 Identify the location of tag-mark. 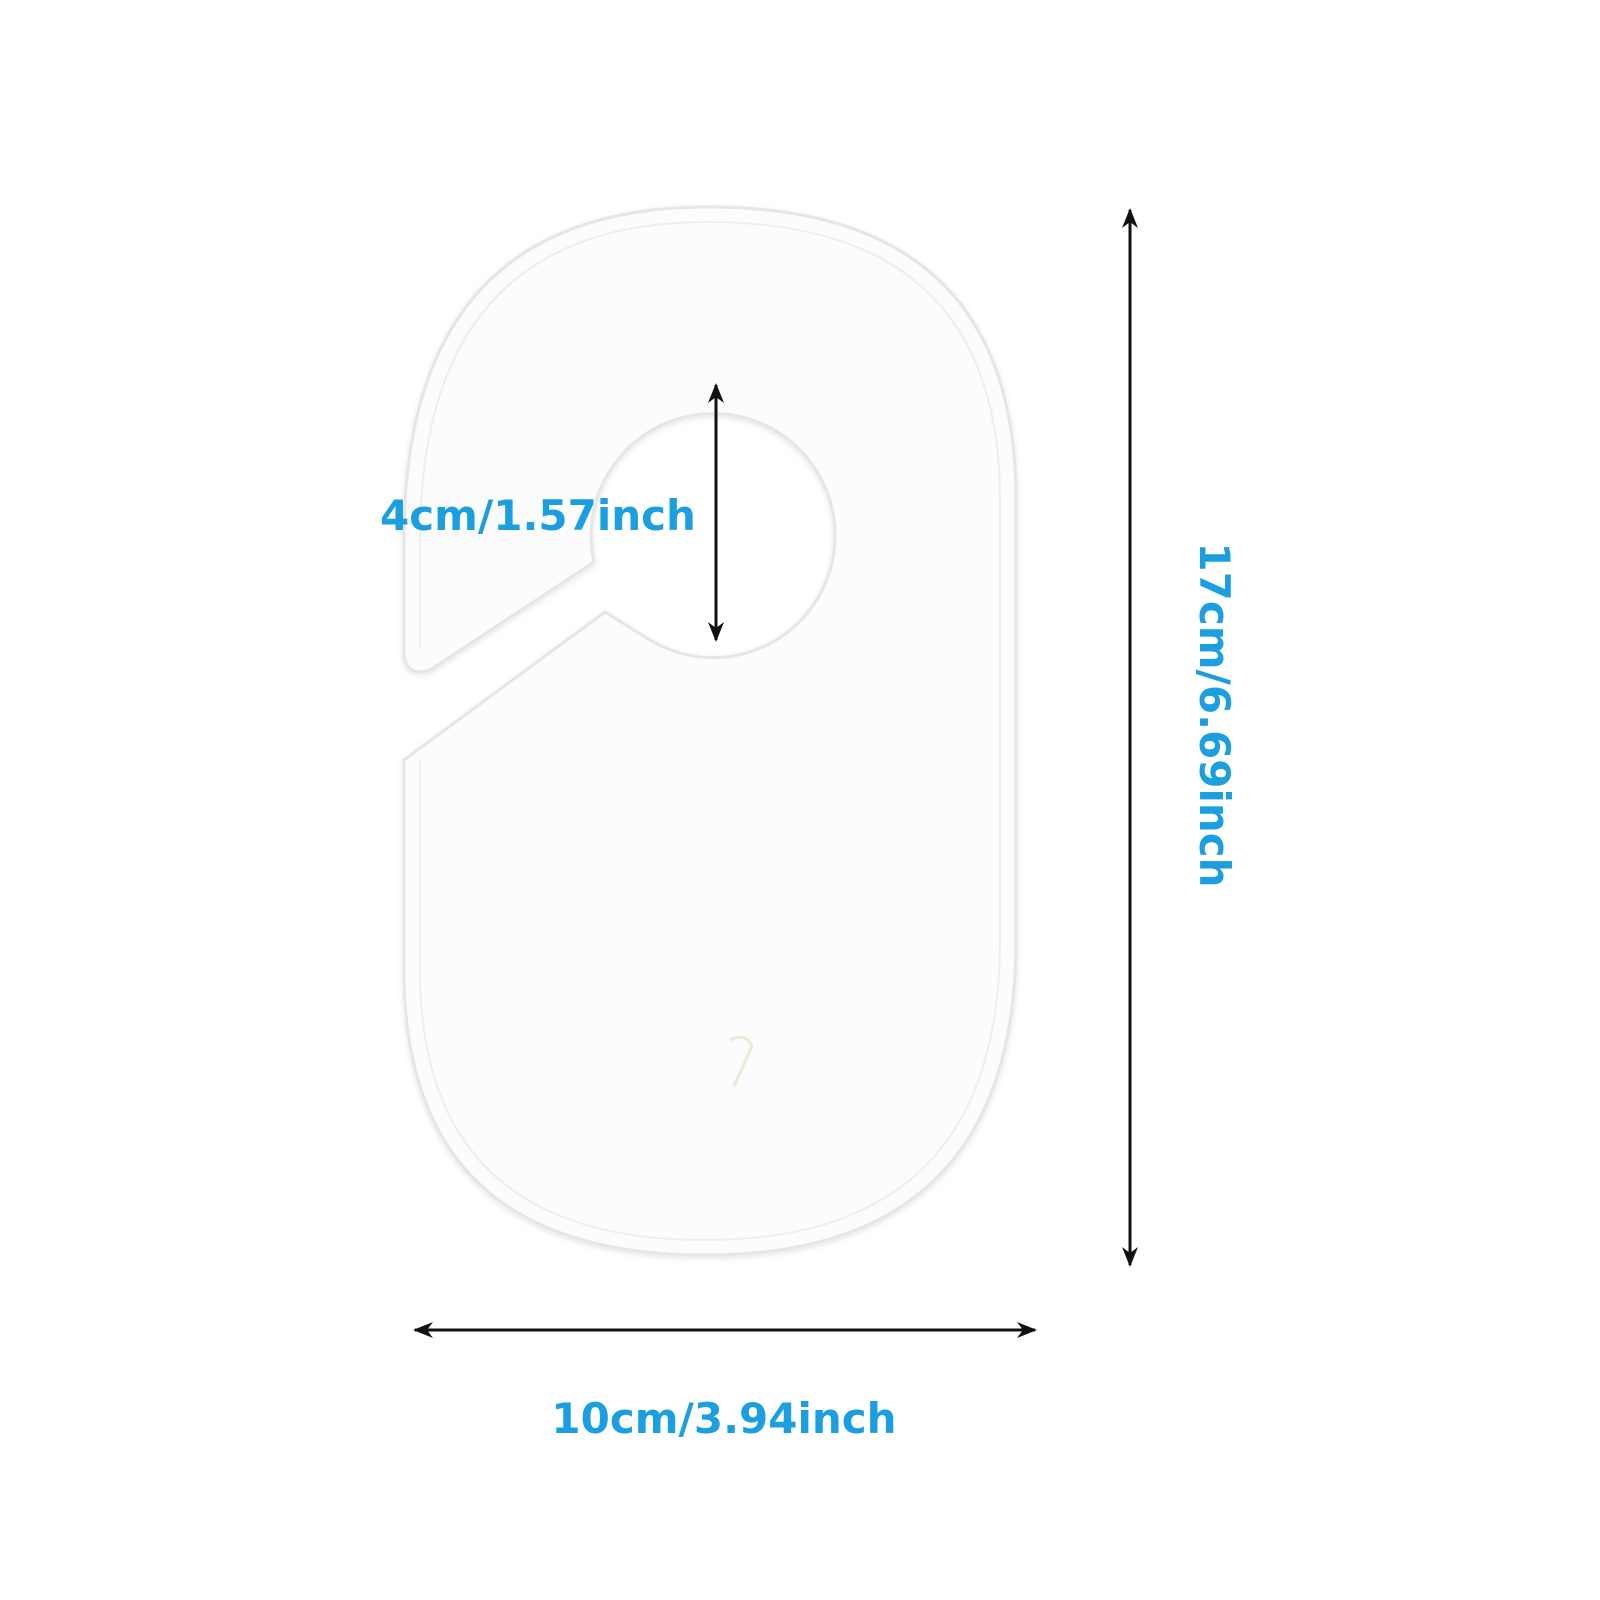
(741, 1061).